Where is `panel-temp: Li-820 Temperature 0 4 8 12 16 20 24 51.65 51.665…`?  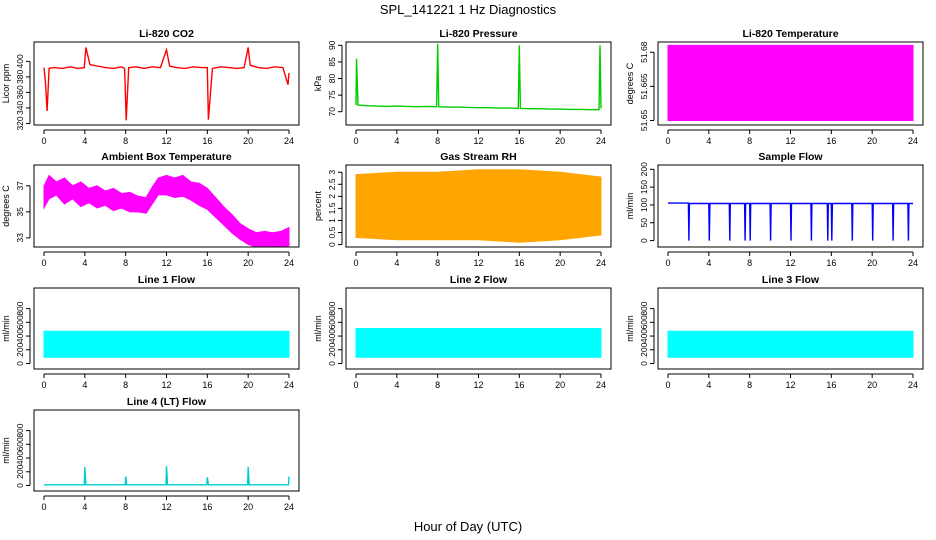
panel-temp: Li-820 Temperature 0 4 8 12 16 20 24 51.65 51.665… is located at coordinates (774, 87).